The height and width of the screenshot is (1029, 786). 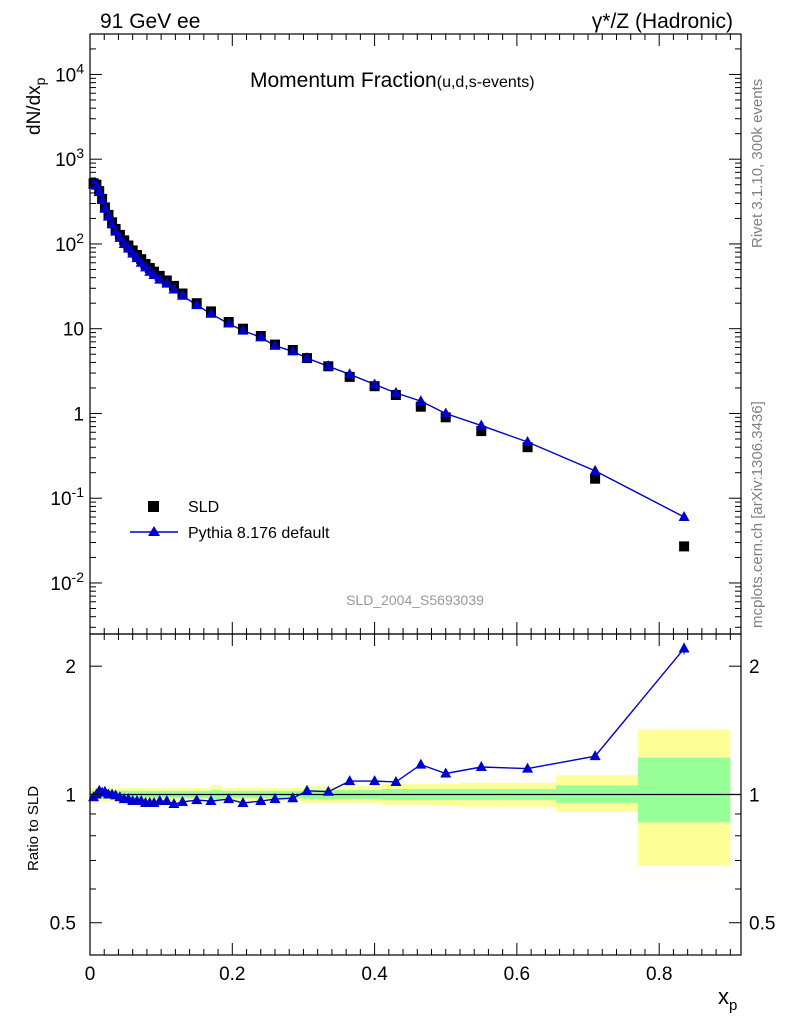 I want to click on ratio-y-tick-label: 1, so click(x=70, y=795).